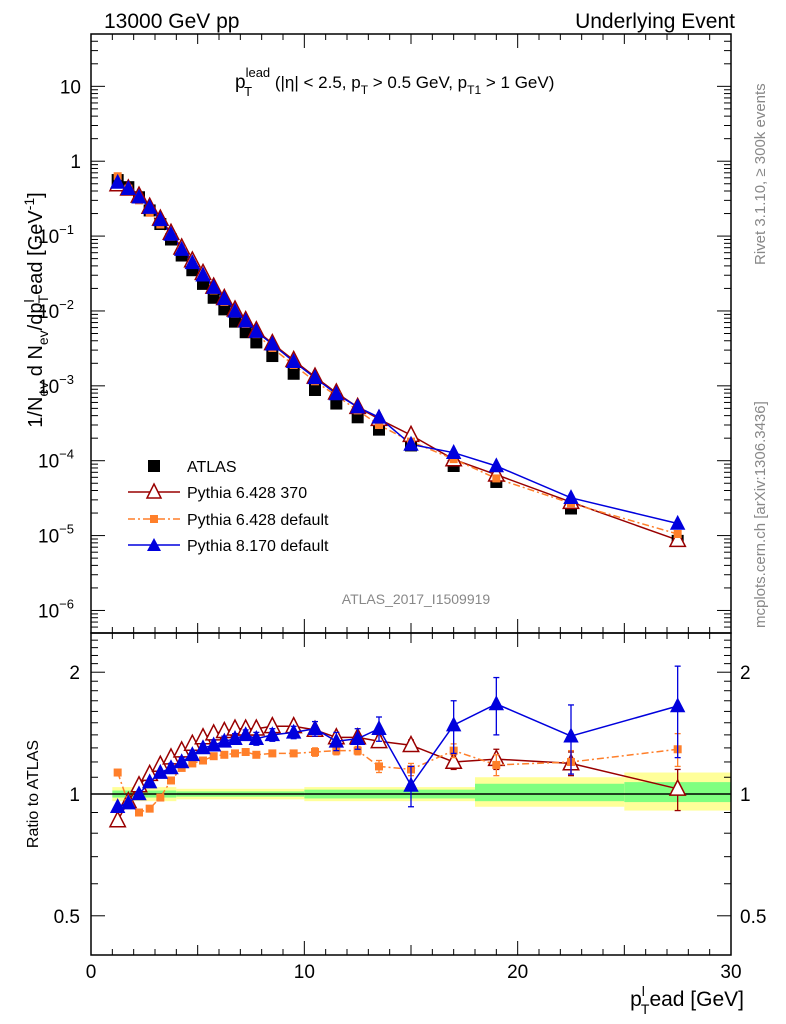  Describe the element at coordinates (550, 792) in the screenshot. I see `ratio-band-inner` at that location.